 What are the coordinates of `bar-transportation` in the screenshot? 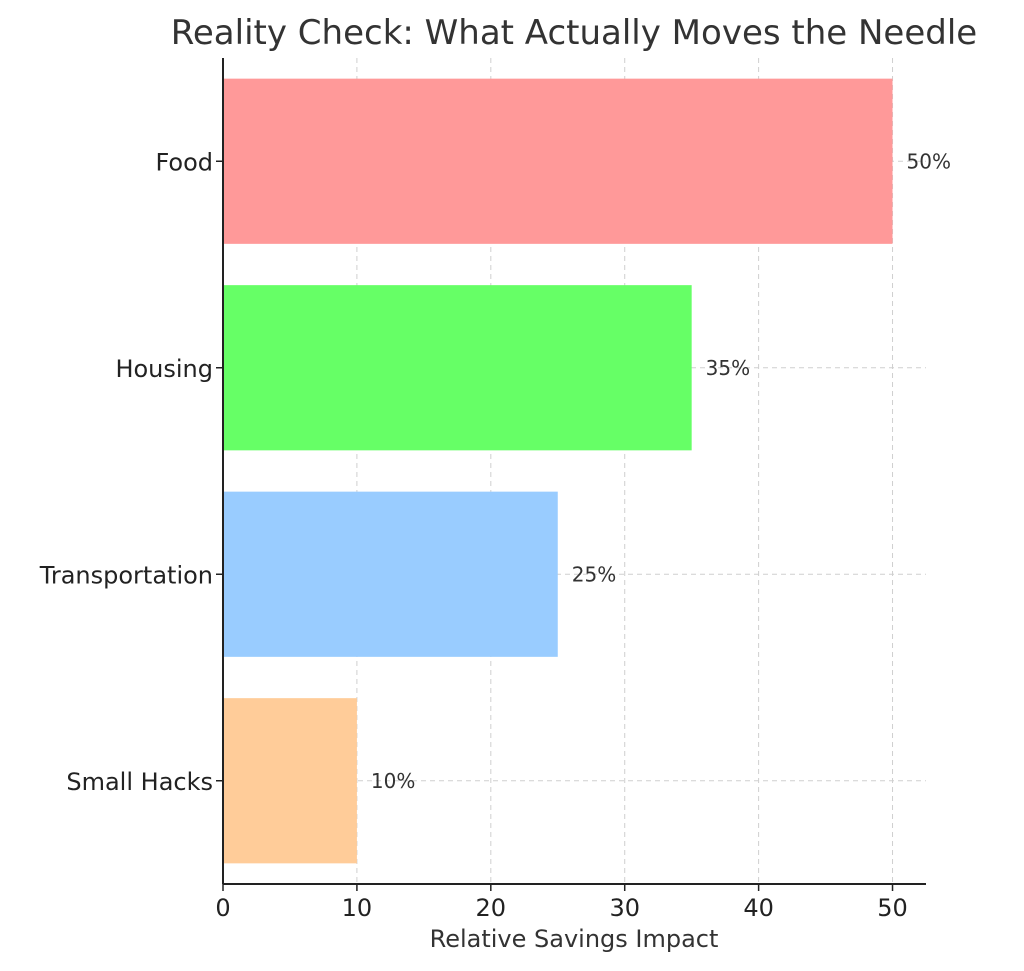 It's located at (390, 574).